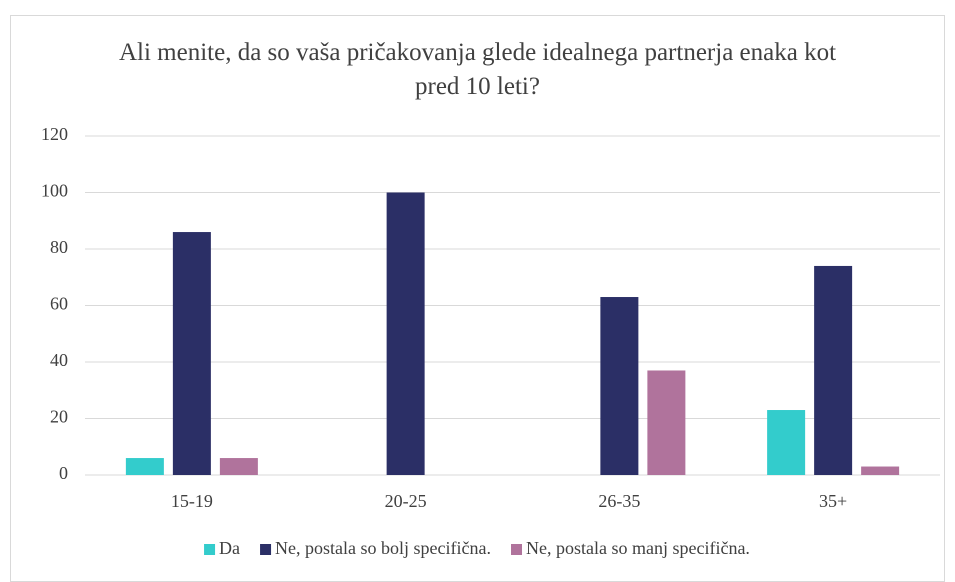 This screenshot has width=955, height=582. What do you see at coordinates (59, 417) in the screenshot?
I see `y-tick-label: 20` at bounding box center [59, 417].